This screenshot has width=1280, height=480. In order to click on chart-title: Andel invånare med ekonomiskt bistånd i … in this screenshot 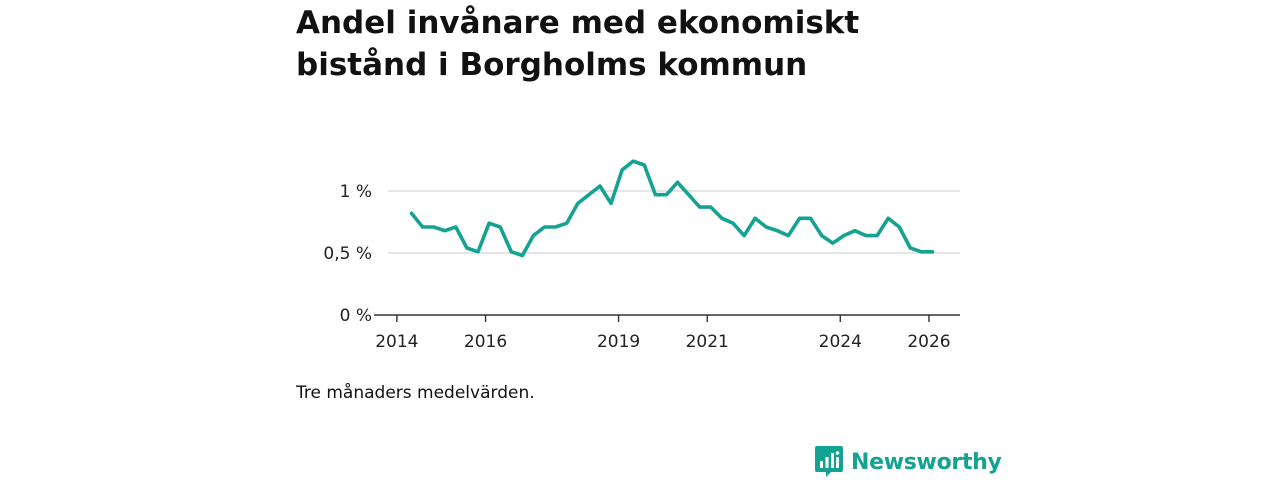, I will do `click(578, 44)`.